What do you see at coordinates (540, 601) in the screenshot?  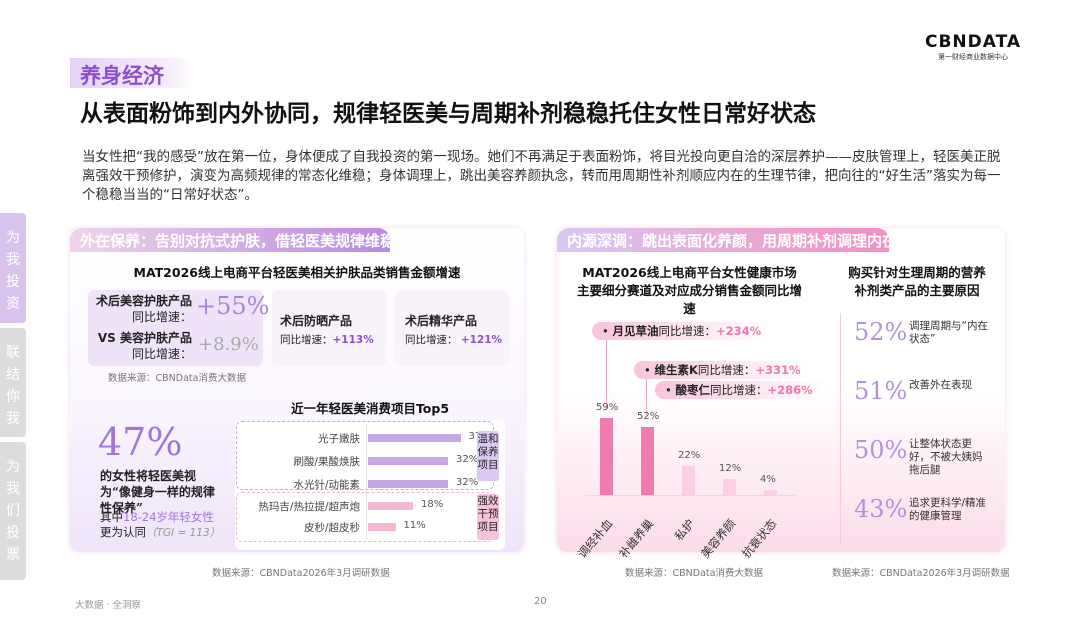 I see `page-number: 20` at bounding box center [540, 601].